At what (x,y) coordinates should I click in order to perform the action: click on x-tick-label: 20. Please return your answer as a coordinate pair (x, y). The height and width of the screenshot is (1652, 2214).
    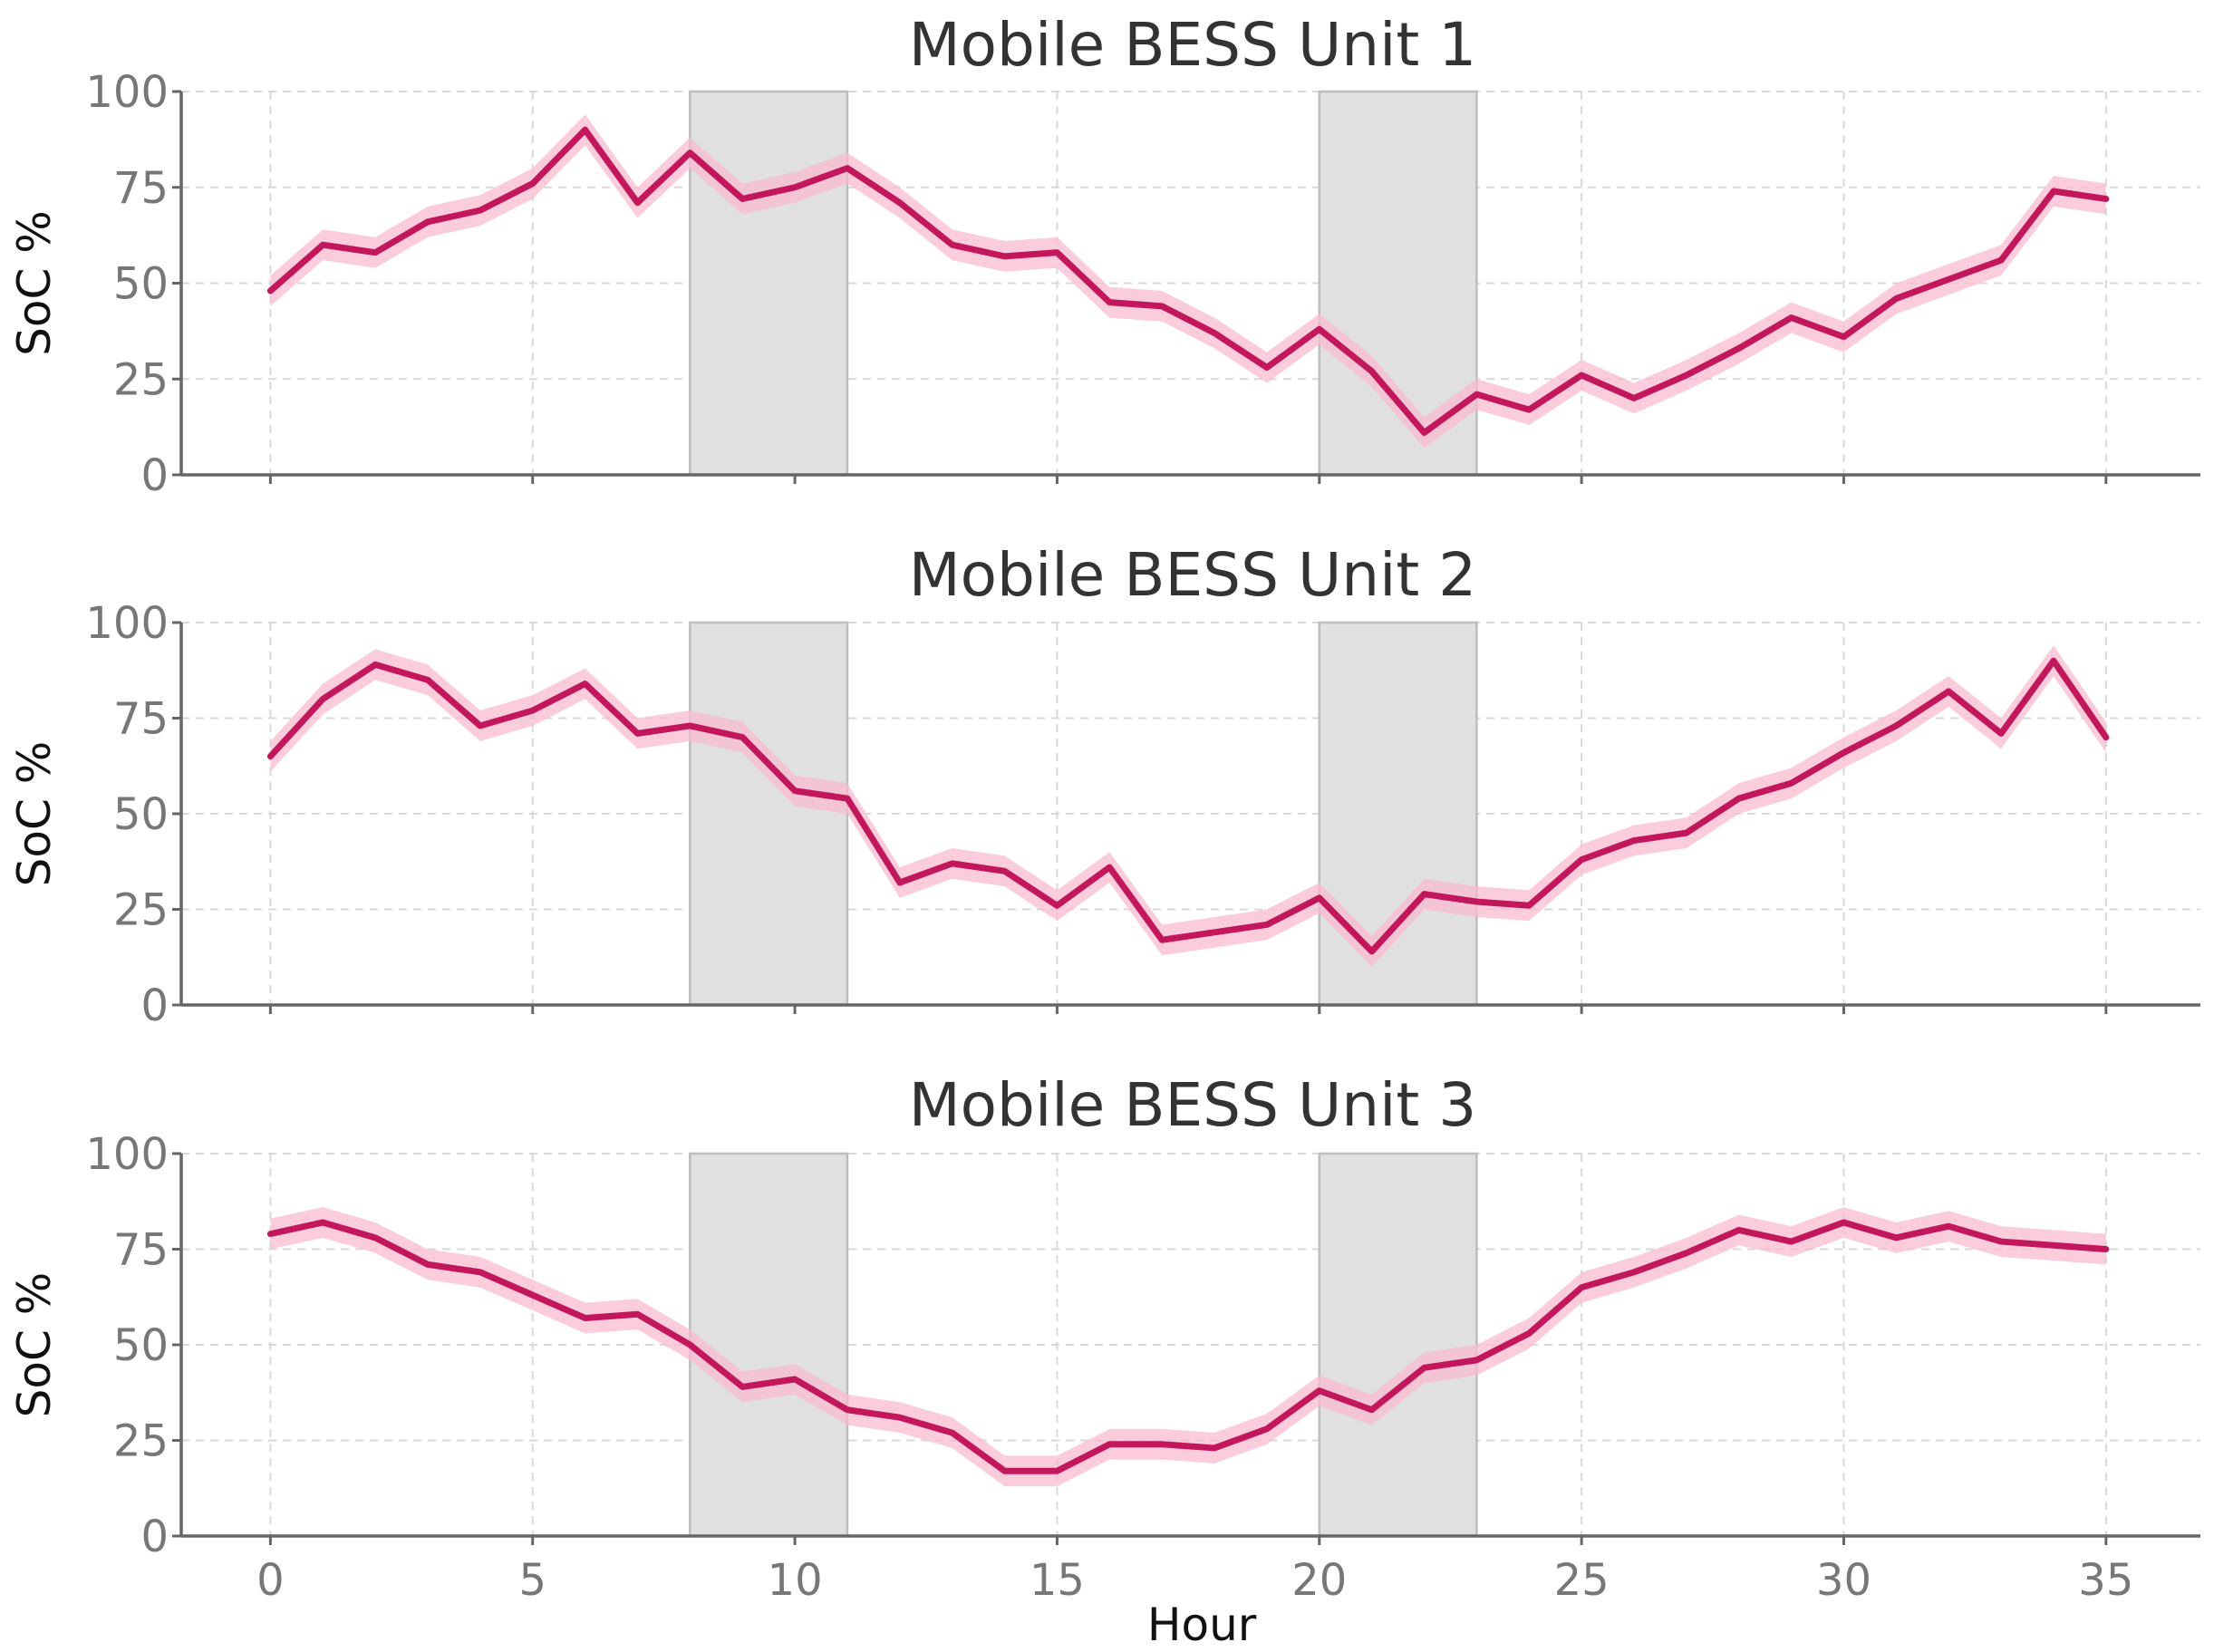
    Looking at the image, I should click on (1319, 1580).